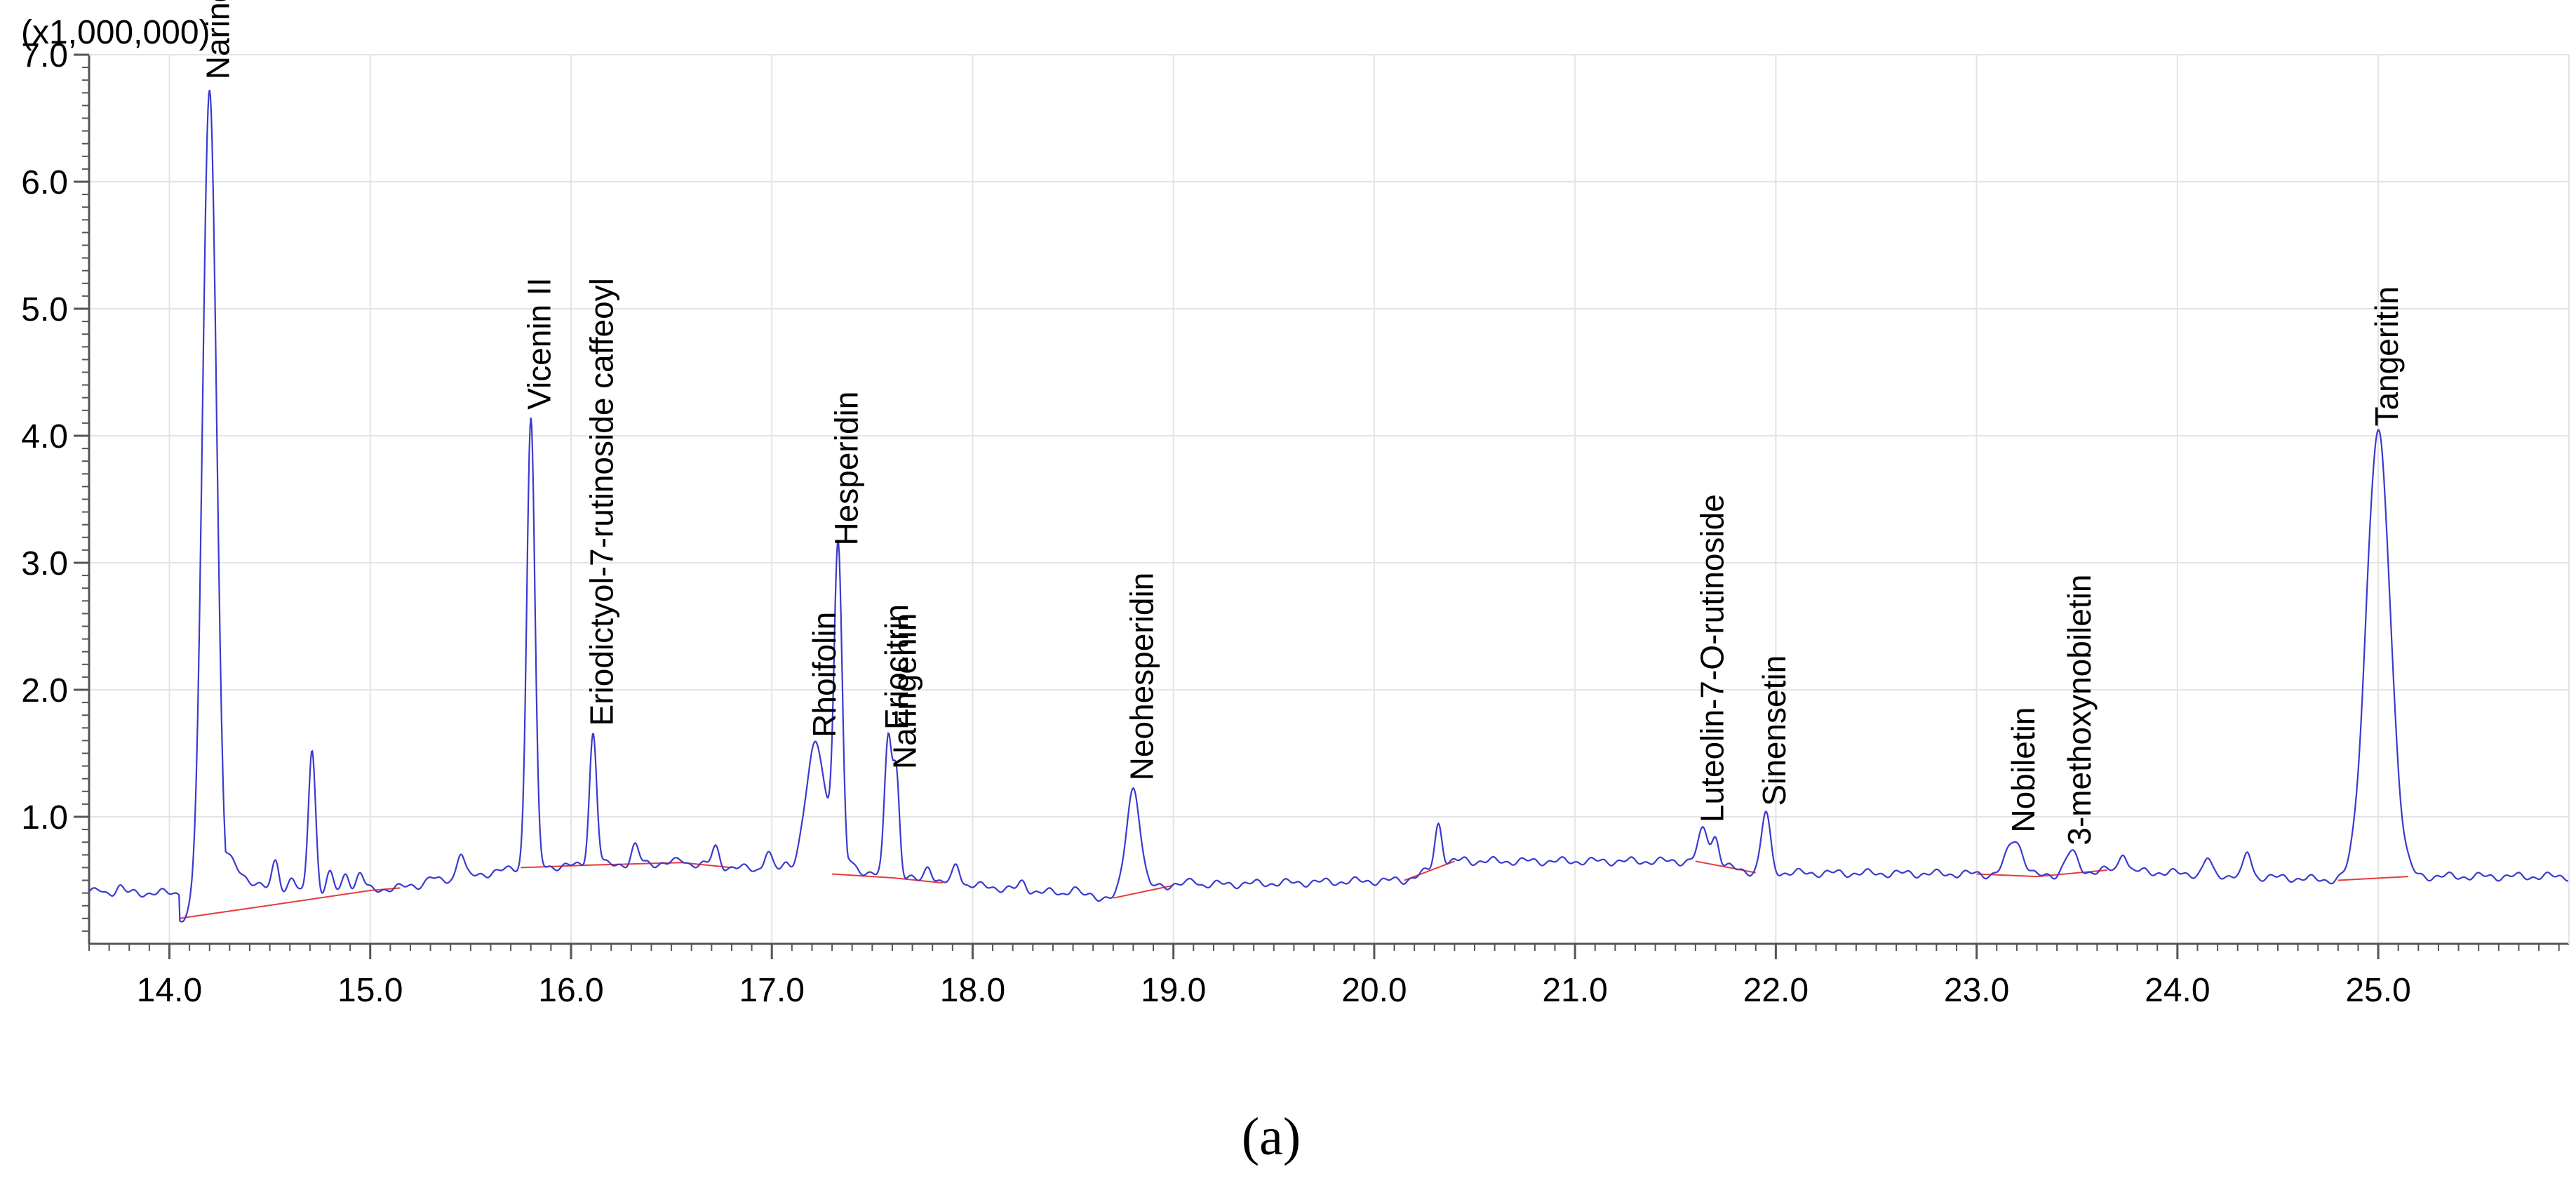  What do you see at coordinates (1271, 1136) in the screenshot?
I see `panel-label: (a)` at bounding box center [1271, 1136].